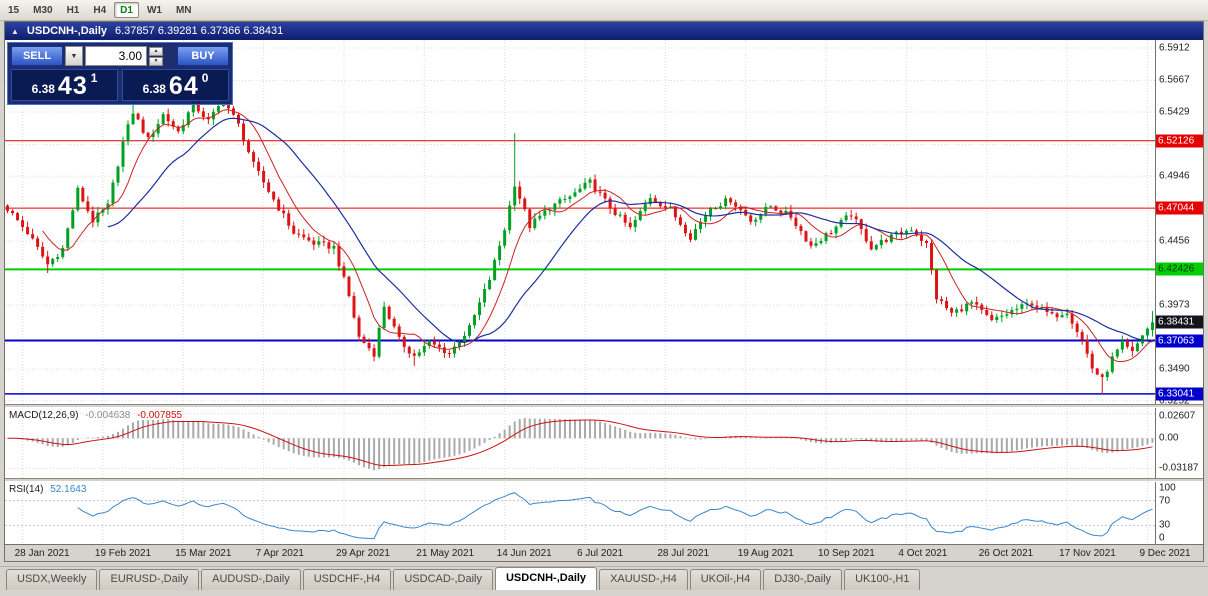 This screenshot has width=1208, height=596. I want to click on rsi-axis-label: 70, so click(1165, 501).